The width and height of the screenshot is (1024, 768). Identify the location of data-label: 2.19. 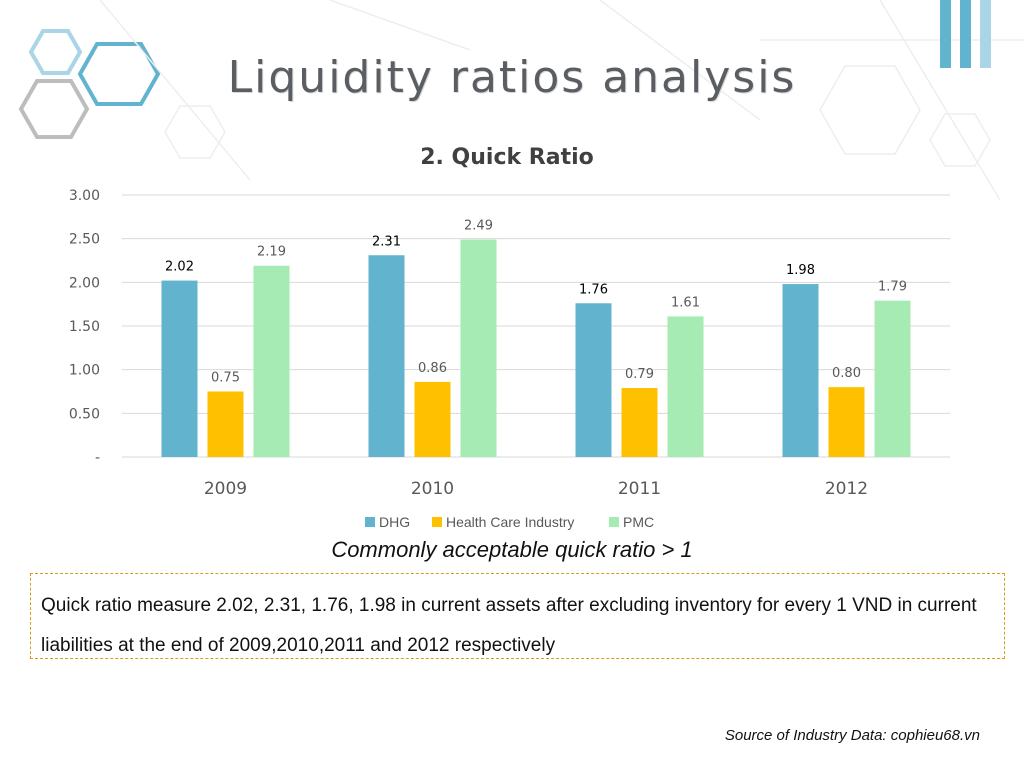
(271, 252).